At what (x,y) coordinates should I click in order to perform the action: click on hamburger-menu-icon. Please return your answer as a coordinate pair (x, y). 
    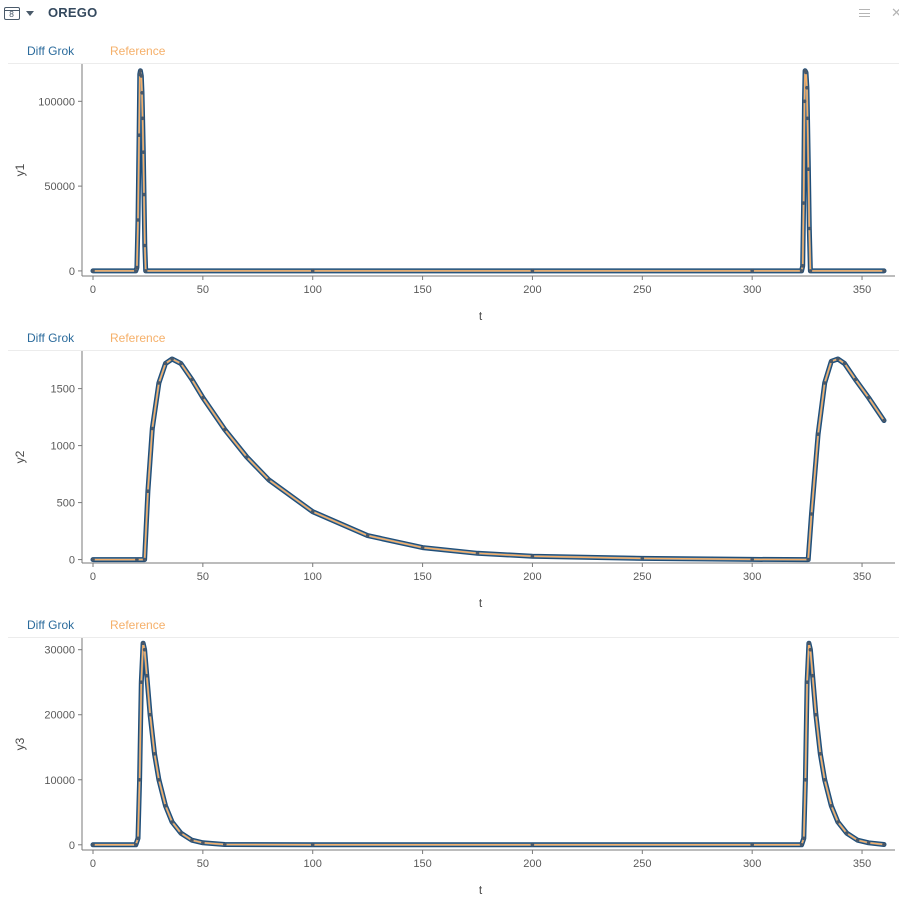
    Looking at the image, I should click on (864, 13).